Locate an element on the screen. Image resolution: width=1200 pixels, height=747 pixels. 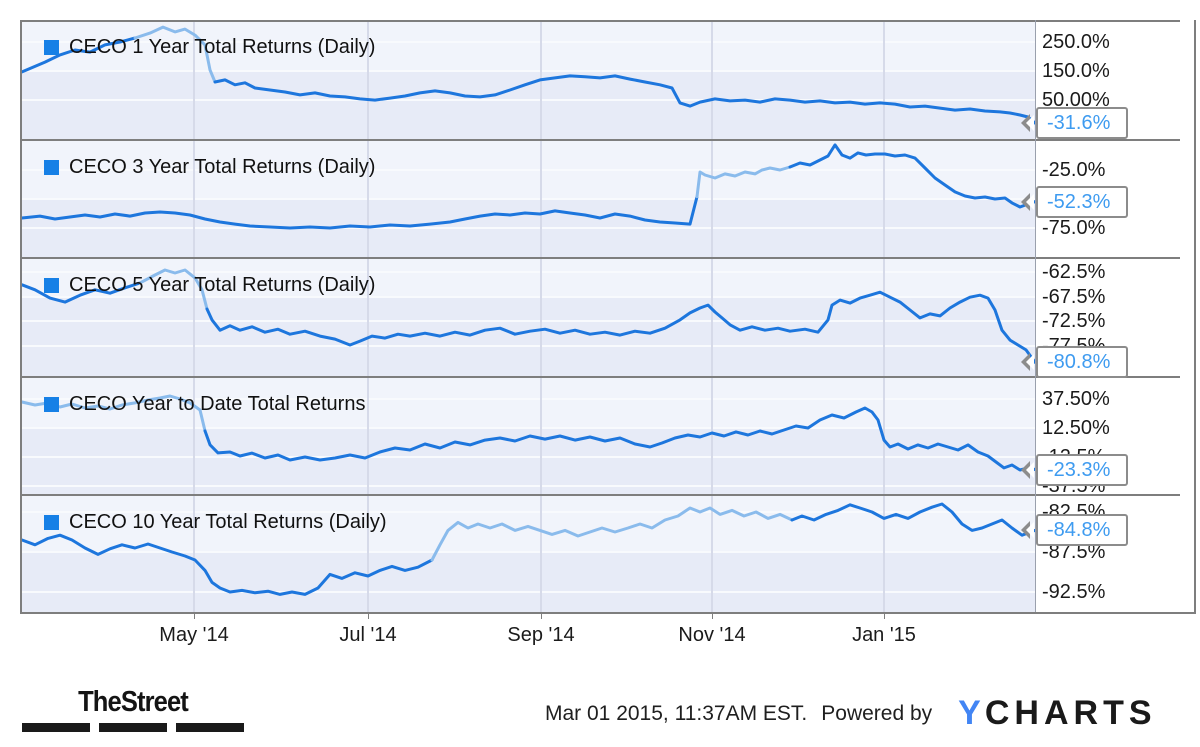
panel-3-last-value-callout: -80.8% is located at coordinates (1074, 362).